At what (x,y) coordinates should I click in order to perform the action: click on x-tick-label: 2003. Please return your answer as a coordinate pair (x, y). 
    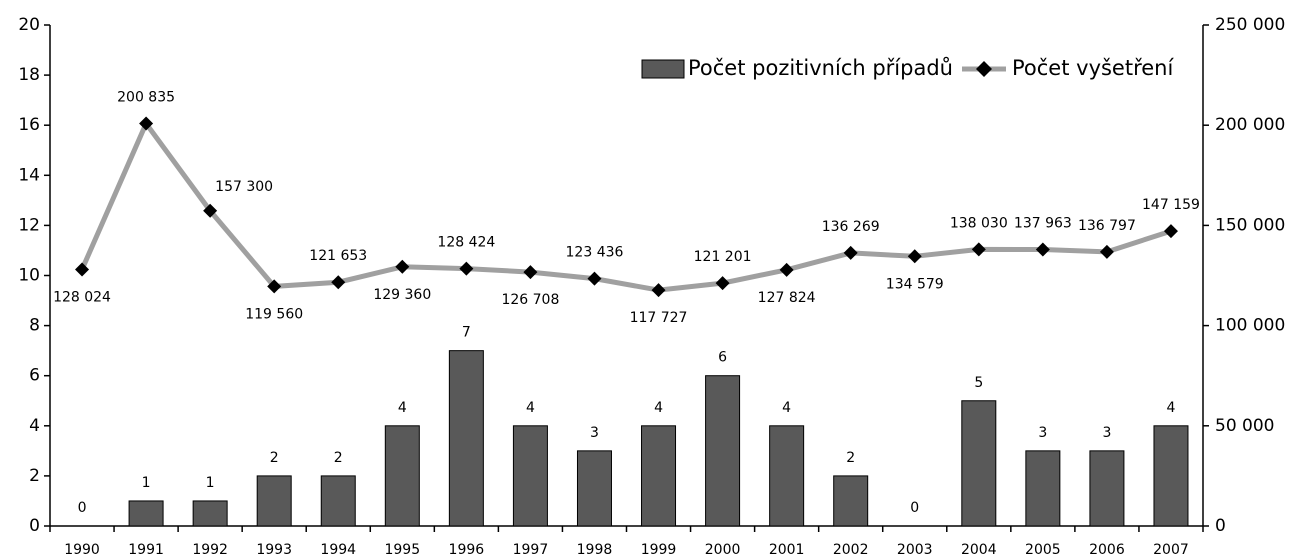
    Looking at the image, I should click on (915, 549).